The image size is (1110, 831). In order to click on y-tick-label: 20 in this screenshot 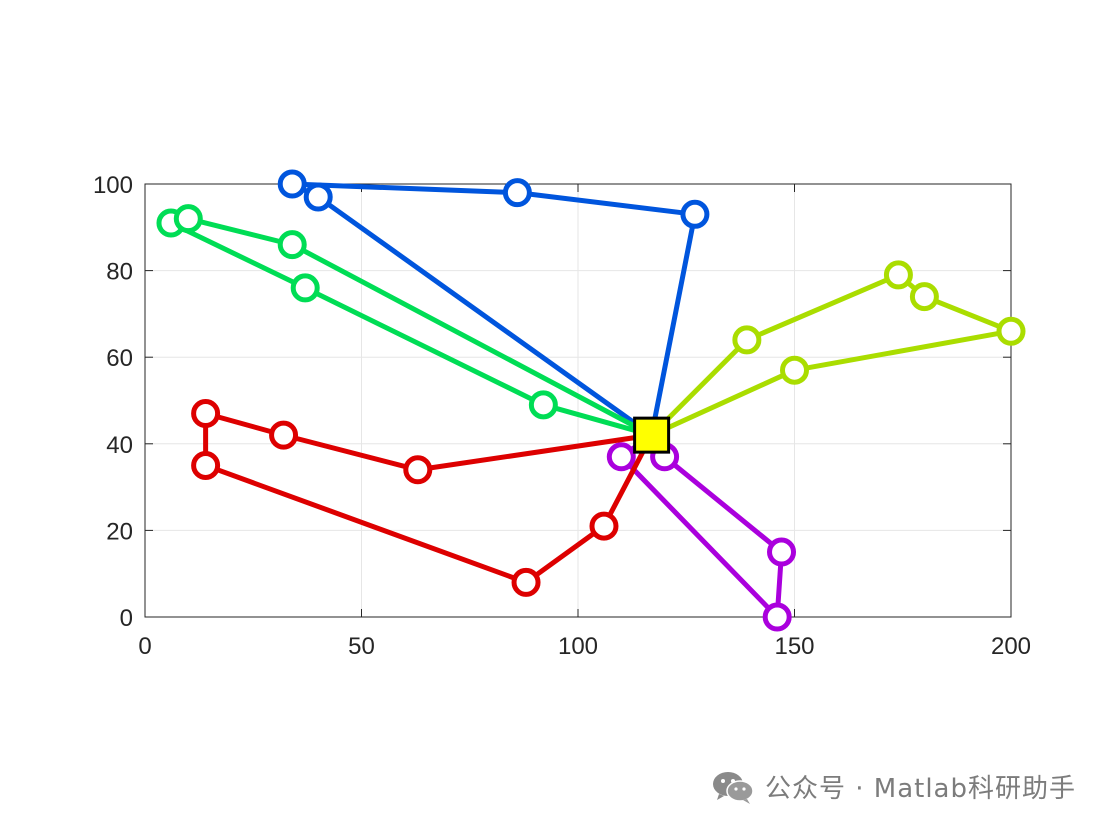, I will do `click(119, 531)`.